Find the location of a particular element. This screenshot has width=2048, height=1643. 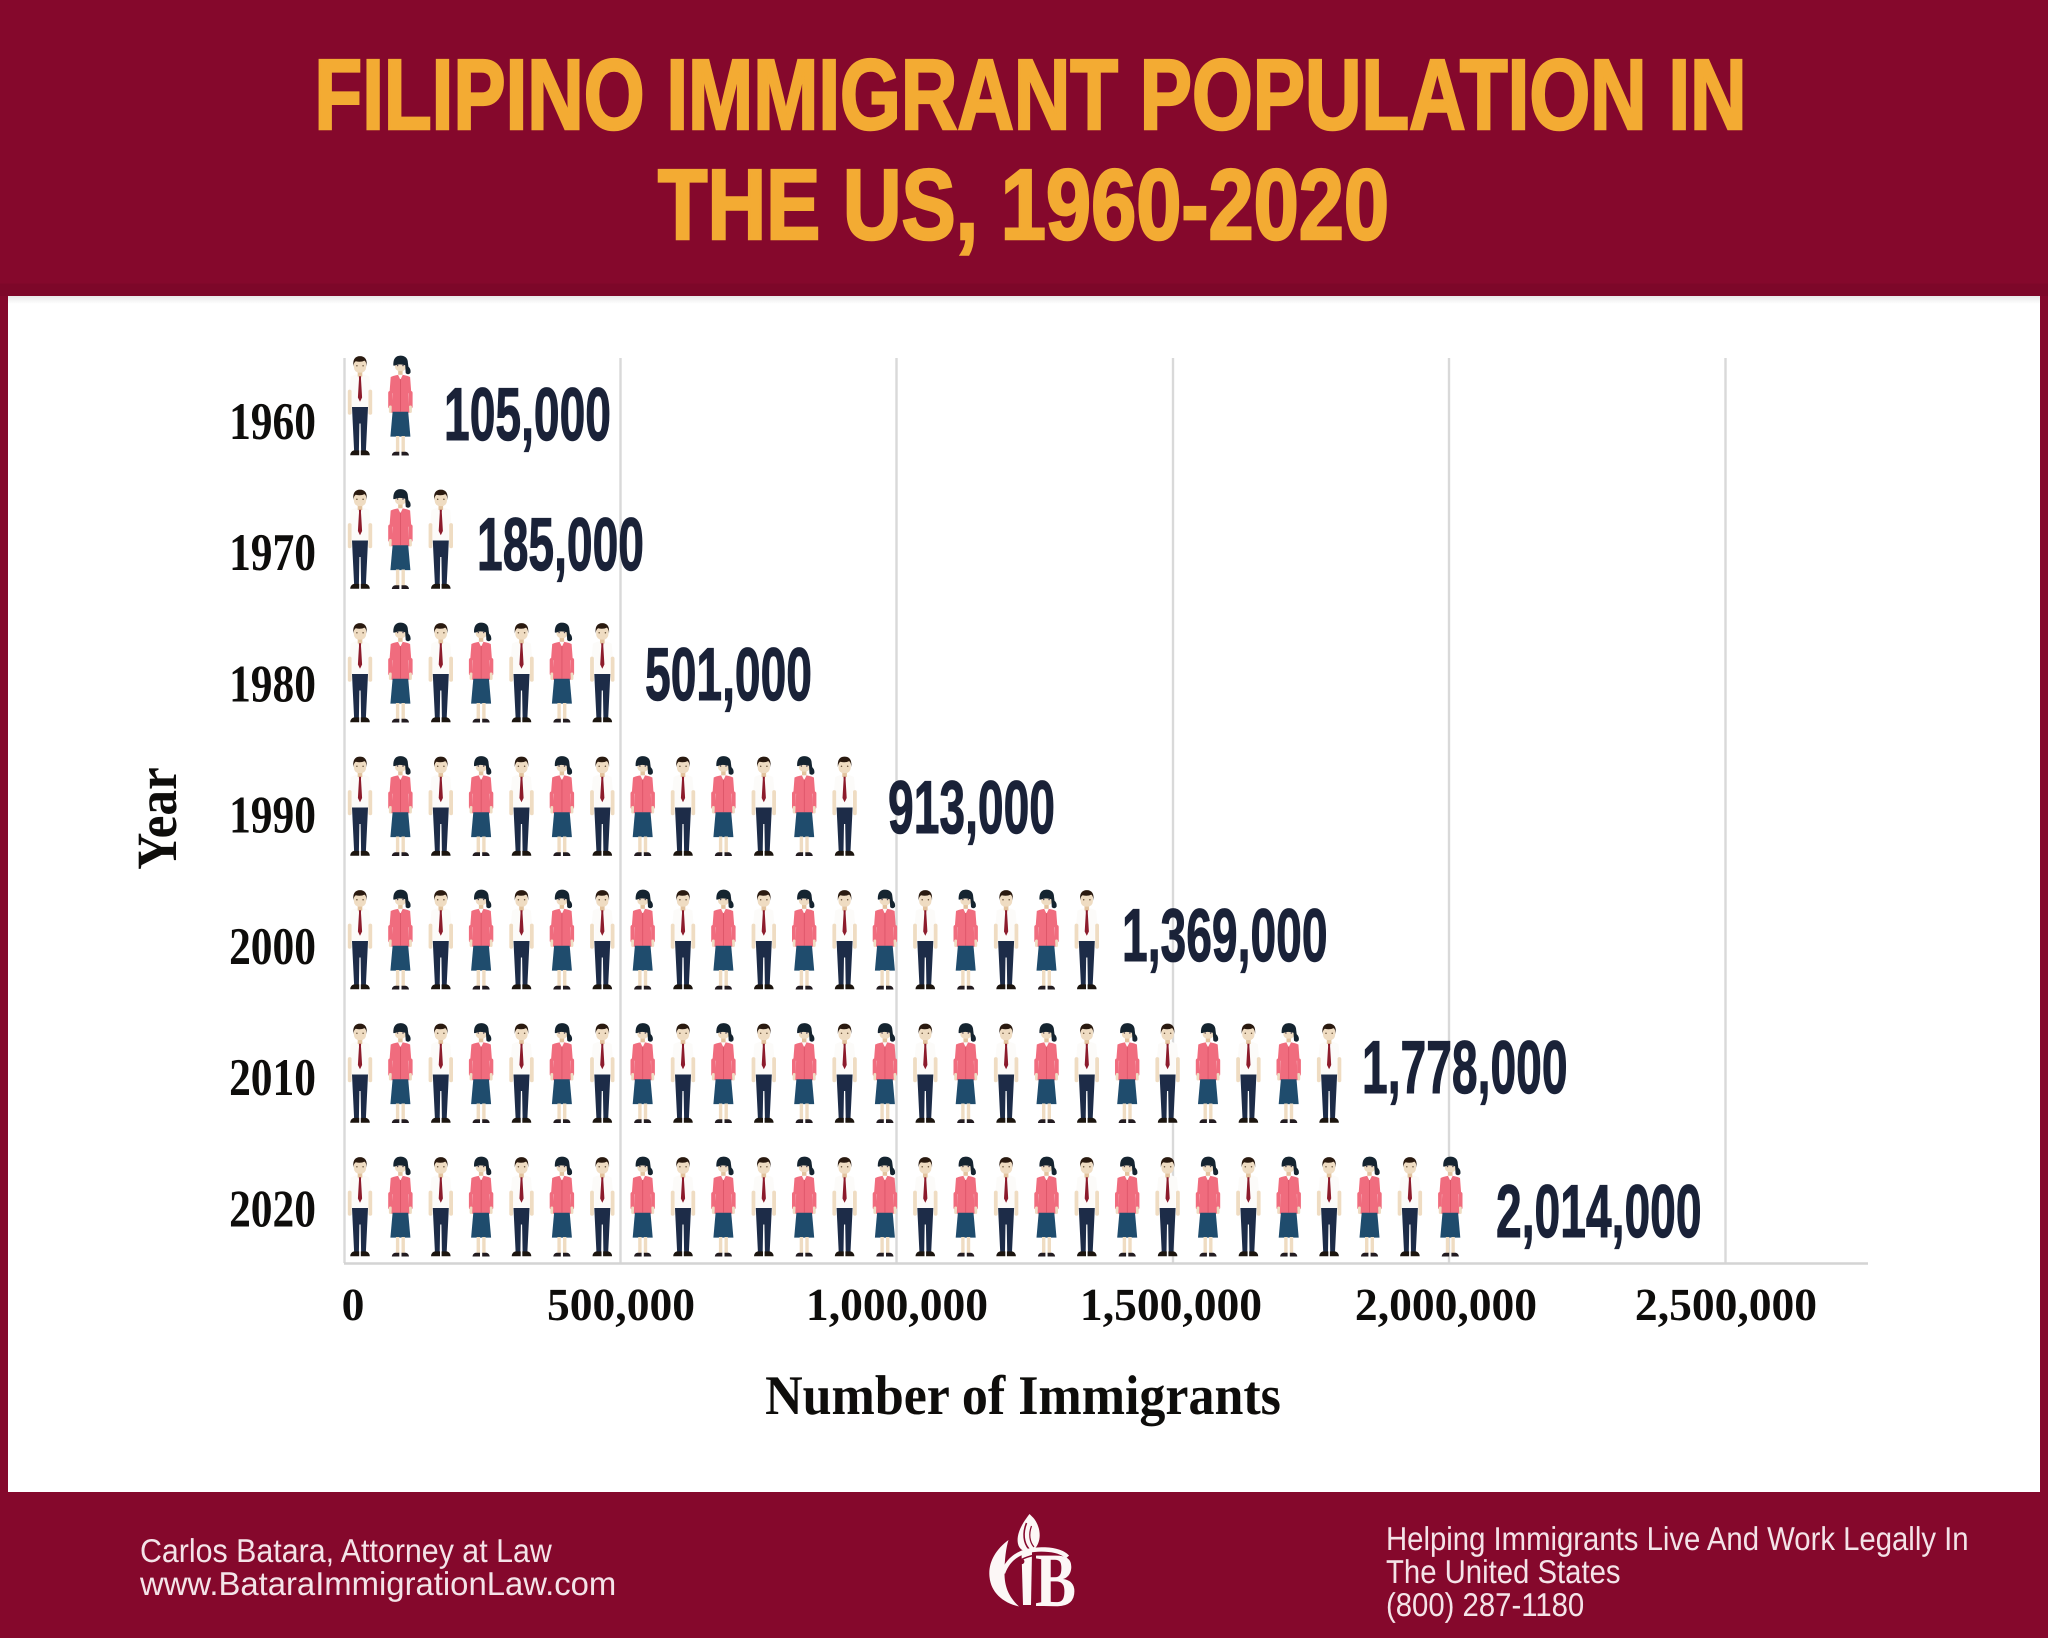

svg-text: 1,778,000 is located at coordinates (1465, 1067).